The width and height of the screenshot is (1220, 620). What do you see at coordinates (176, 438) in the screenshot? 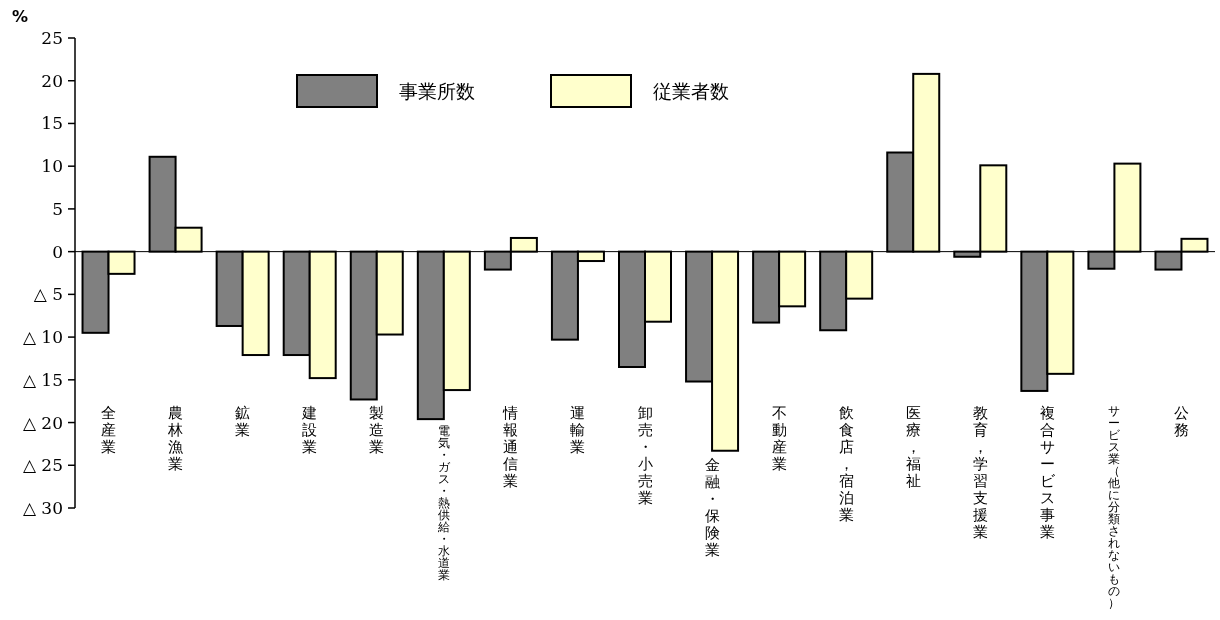
I see `x-tick-label: 農林漁業` at bounding box center [176, 438].